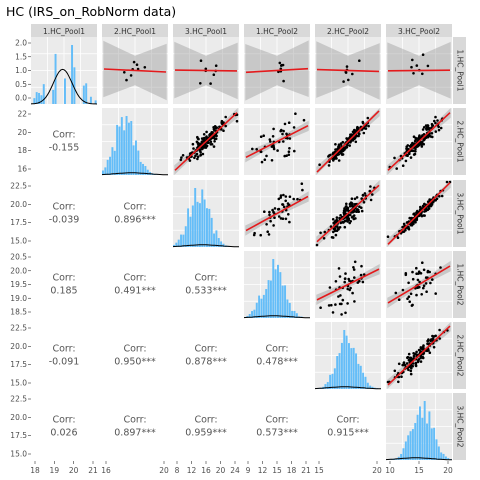 Image resolution: width=480 pixels, height=480 pixels. Describe the element at coordinates (419, 470) in the screenshot. I see `x-tick-label: 15` at that location.